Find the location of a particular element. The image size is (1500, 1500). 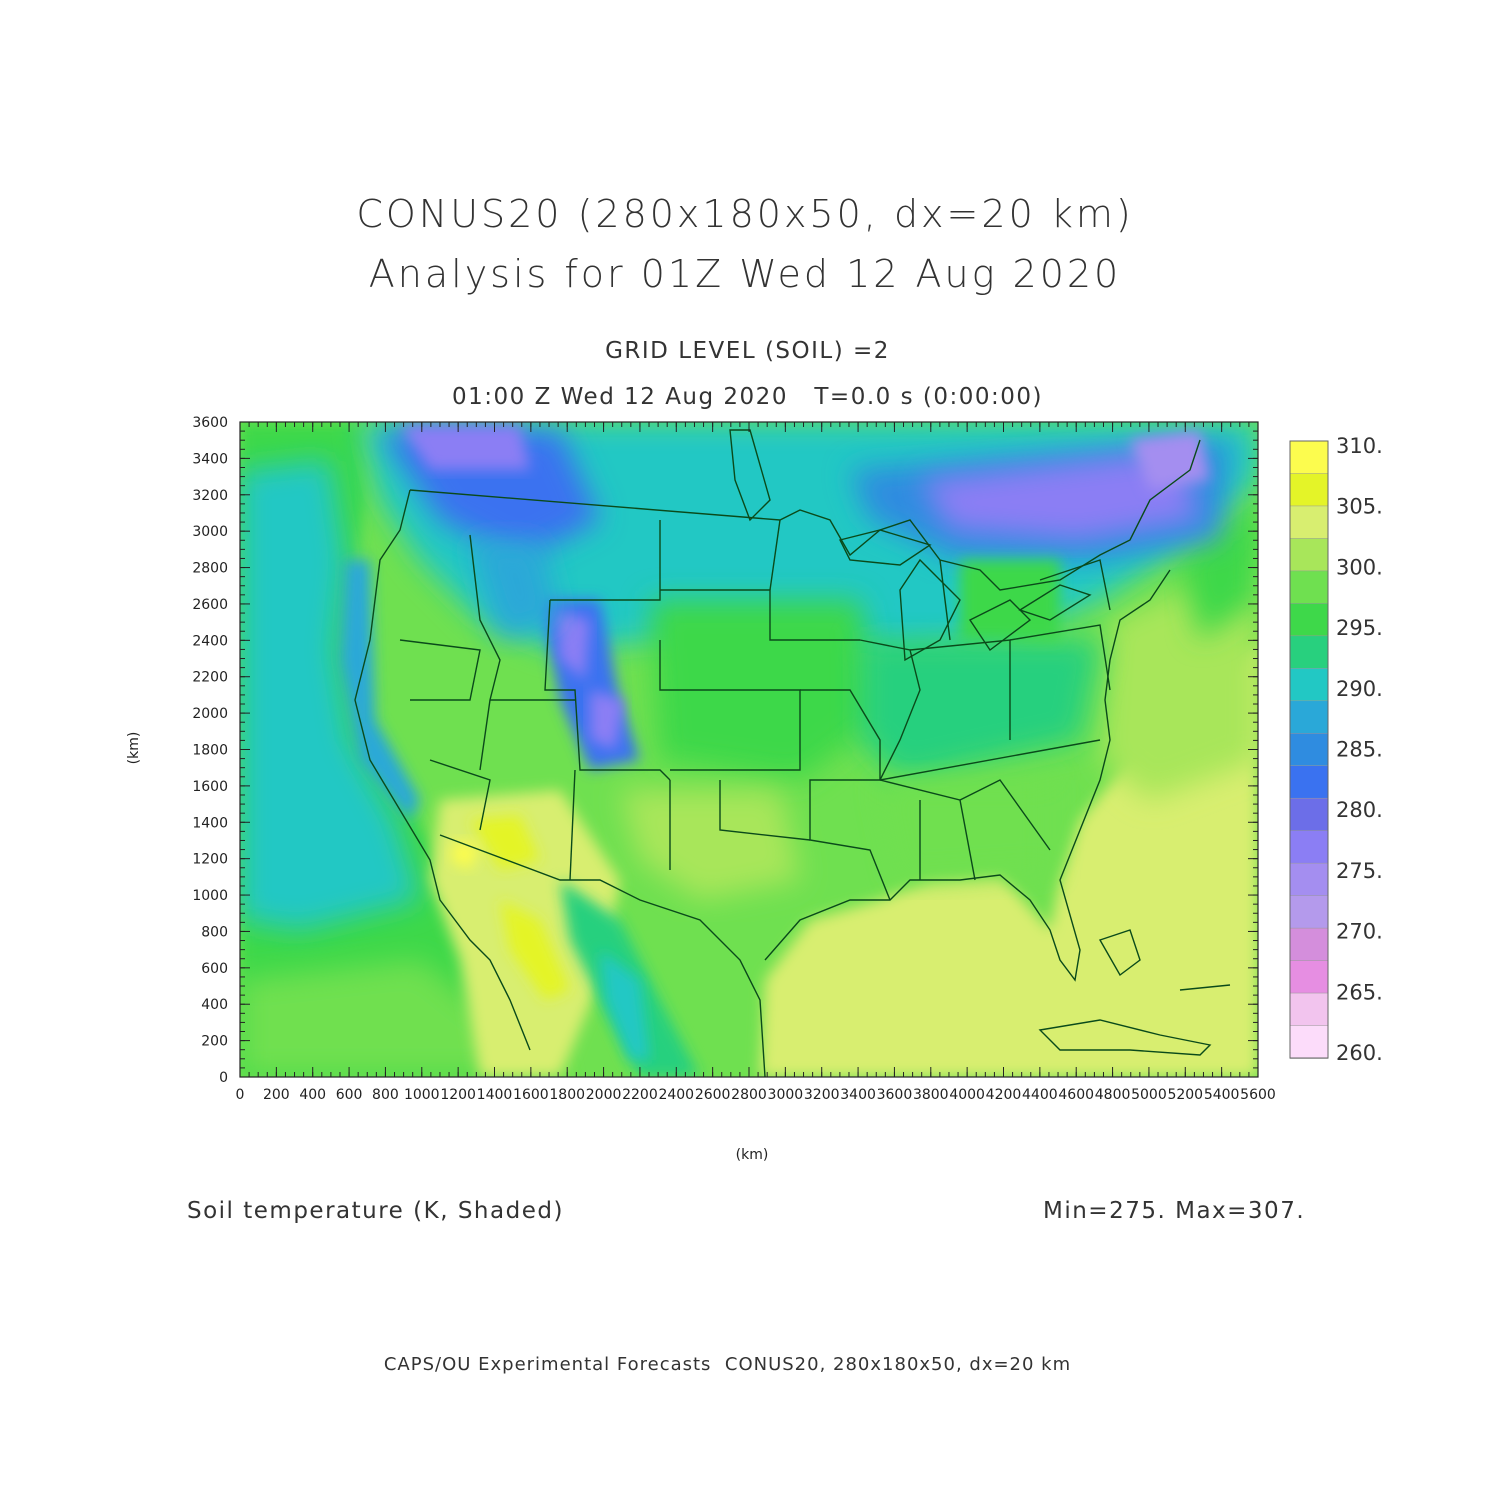

x-tick-label: 2600 is located at coordinates (713, 1095).